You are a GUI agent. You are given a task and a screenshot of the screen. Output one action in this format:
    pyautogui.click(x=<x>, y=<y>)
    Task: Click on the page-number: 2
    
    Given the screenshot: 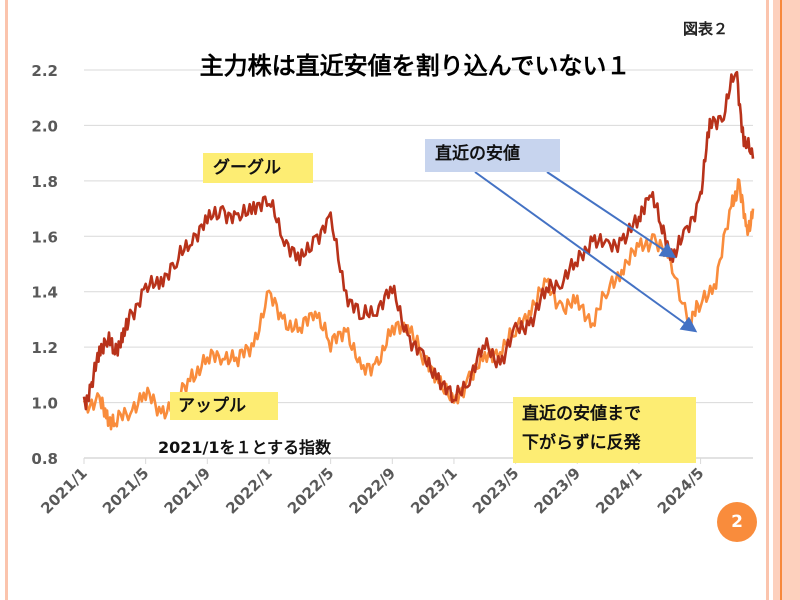 What is the action you would take?
    pyautogui.click(x=737, y=522)
    